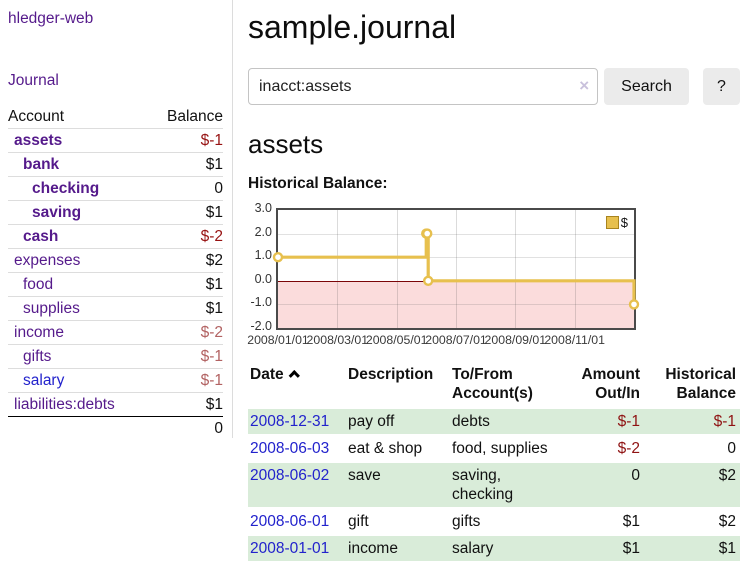 This screenshot has width=742, height=582. What do you see at coordinates (115, 428) in the screenshot?
I see `accounts-total-row: 0` at bounding box center [115, 428].